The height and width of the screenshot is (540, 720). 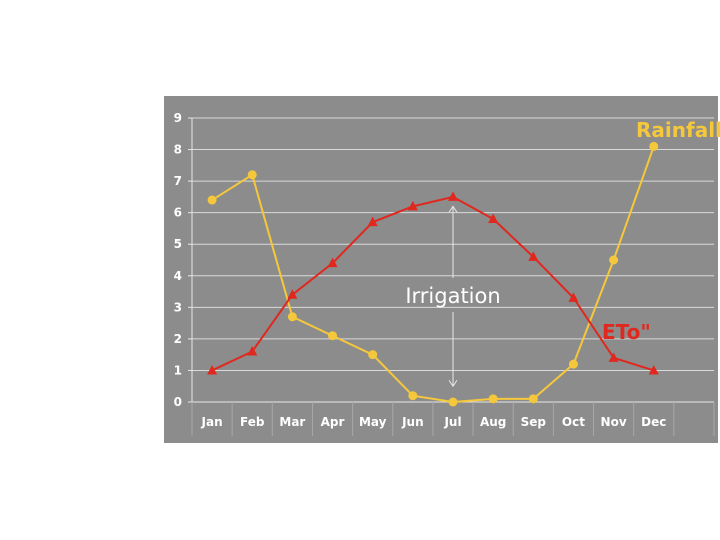 I want to click on ytick-label-5: 5, so click(x=178, y=244).